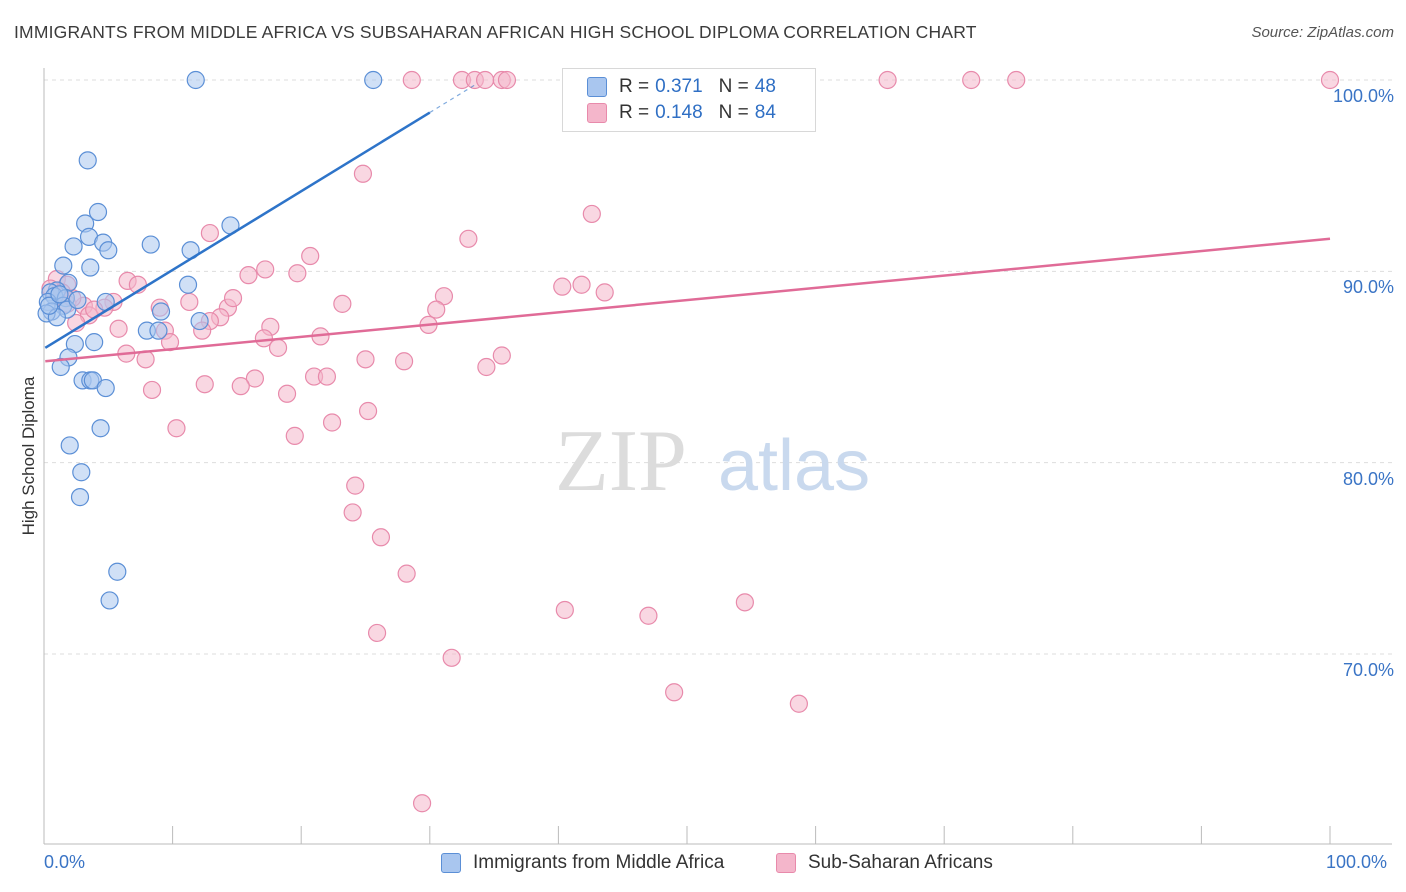  Describe the element at coordinates (679, 112) in the screenshot. I see `r-value: 0.148` at that location.